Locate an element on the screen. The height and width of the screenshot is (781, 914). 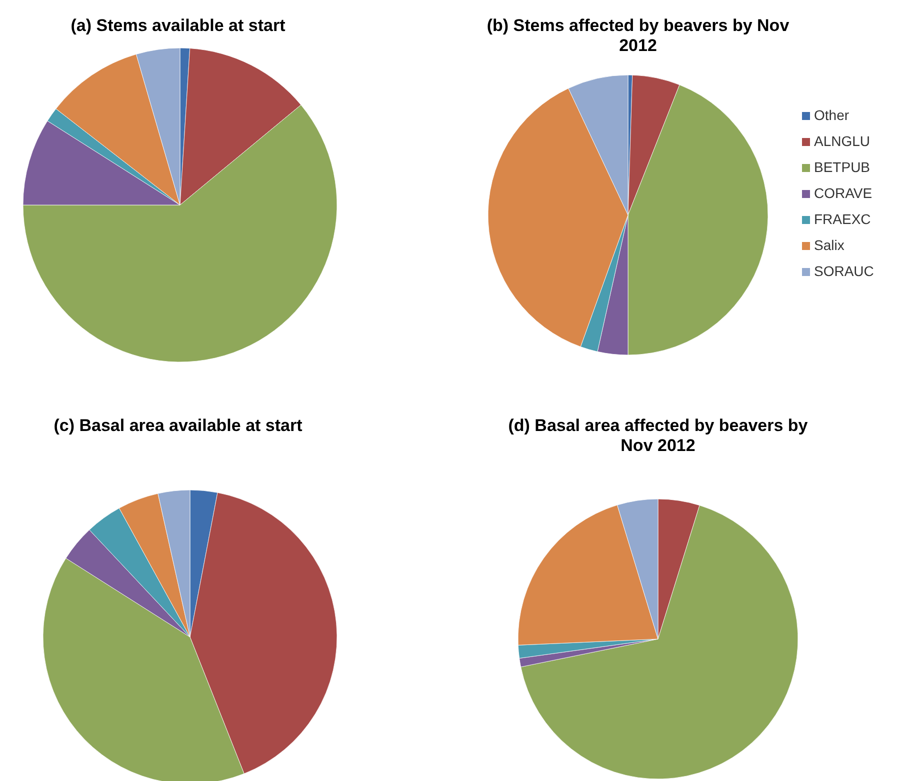
chart-title: (d) Basal area affected by beavers by Nov 2012 is located at coordinates (658, 436).